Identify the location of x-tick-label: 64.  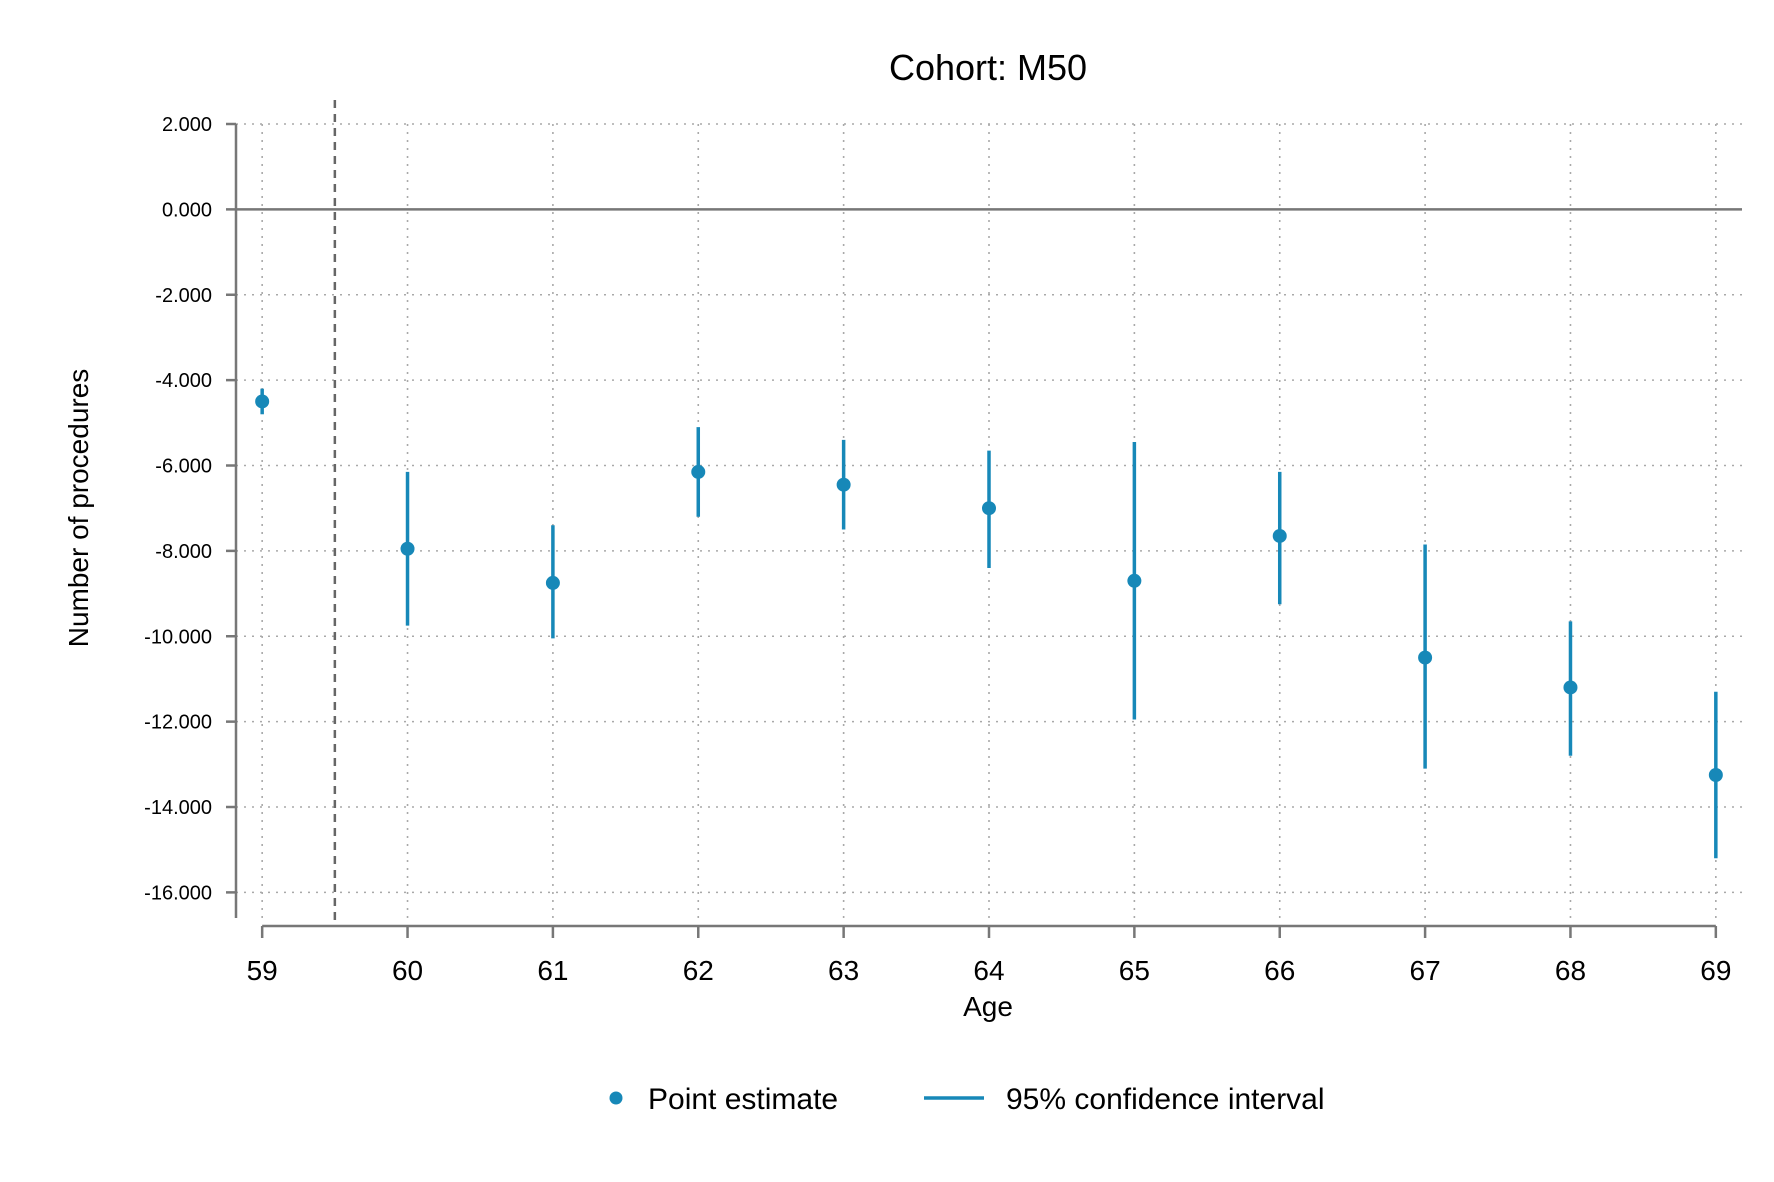
(988, 970).